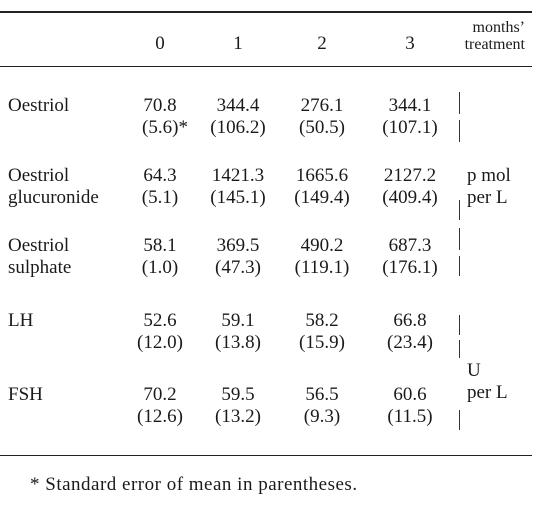  I want to click on mean-value: 70.2, so click(160, 394).